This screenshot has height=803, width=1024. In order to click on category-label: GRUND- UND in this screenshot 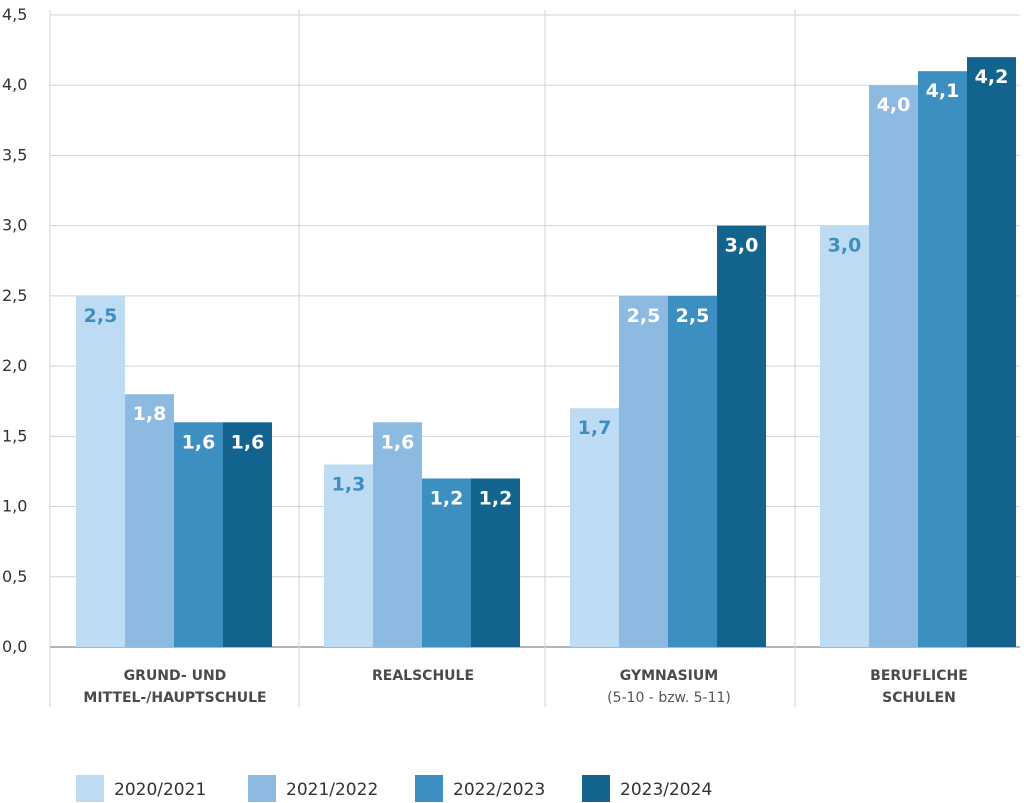, I will do `click(175, 676)`.